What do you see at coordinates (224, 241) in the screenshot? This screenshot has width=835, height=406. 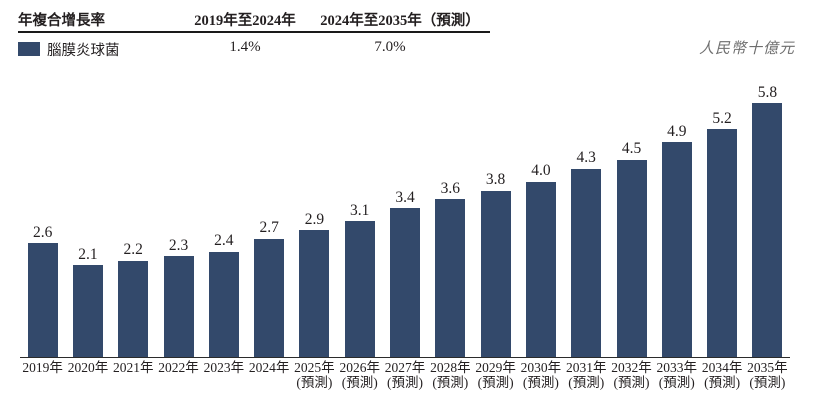 I see `bar-value-label: 2.4` at bounding box center [224, 241].